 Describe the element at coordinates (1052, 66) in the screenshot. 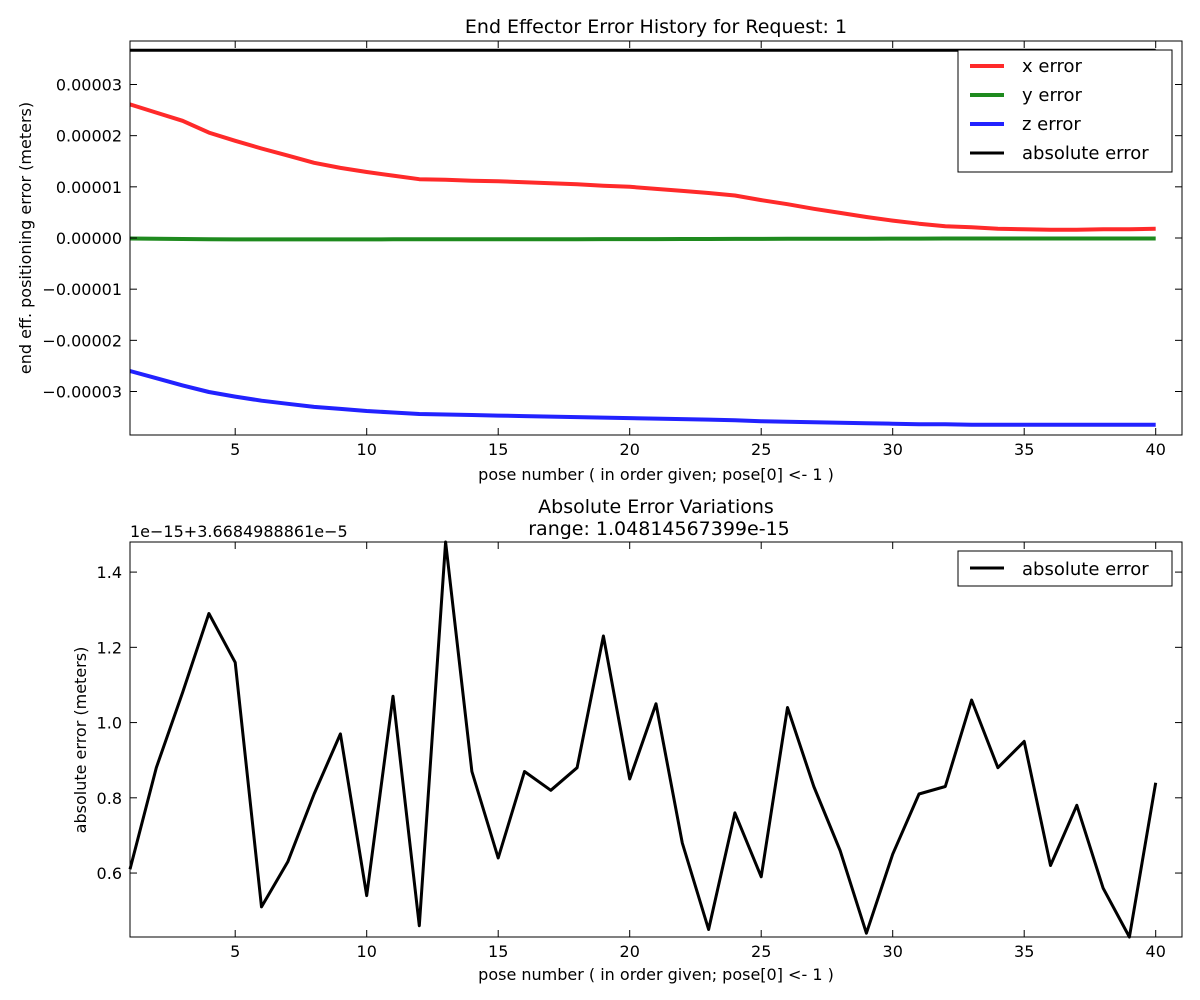

I see `legend-label-x-error: x error` at that location.